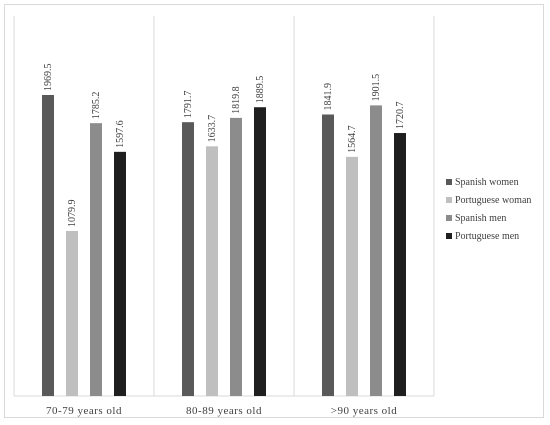  I want to click on legend-label: Spanish men, so click(480, 218).